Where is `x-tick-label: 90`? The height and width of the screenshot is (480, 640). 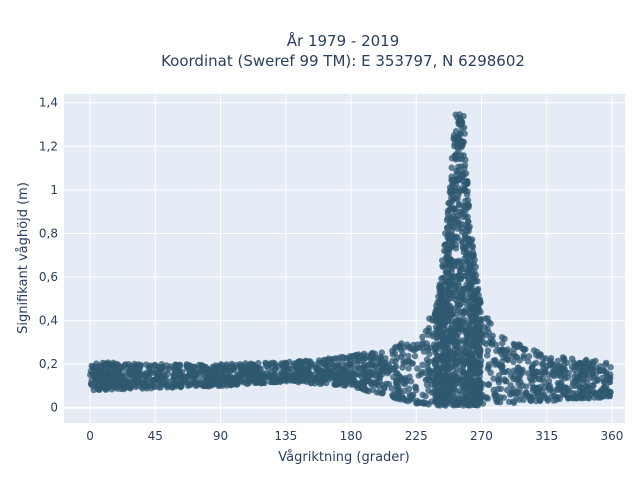 x-tick-label: 90 is located at coordinates (220, 436).